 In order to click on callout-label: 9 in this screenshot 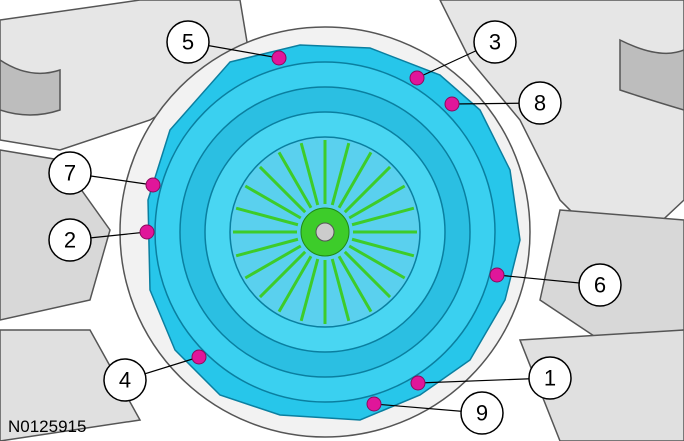, I will do `click(482, 413)`.